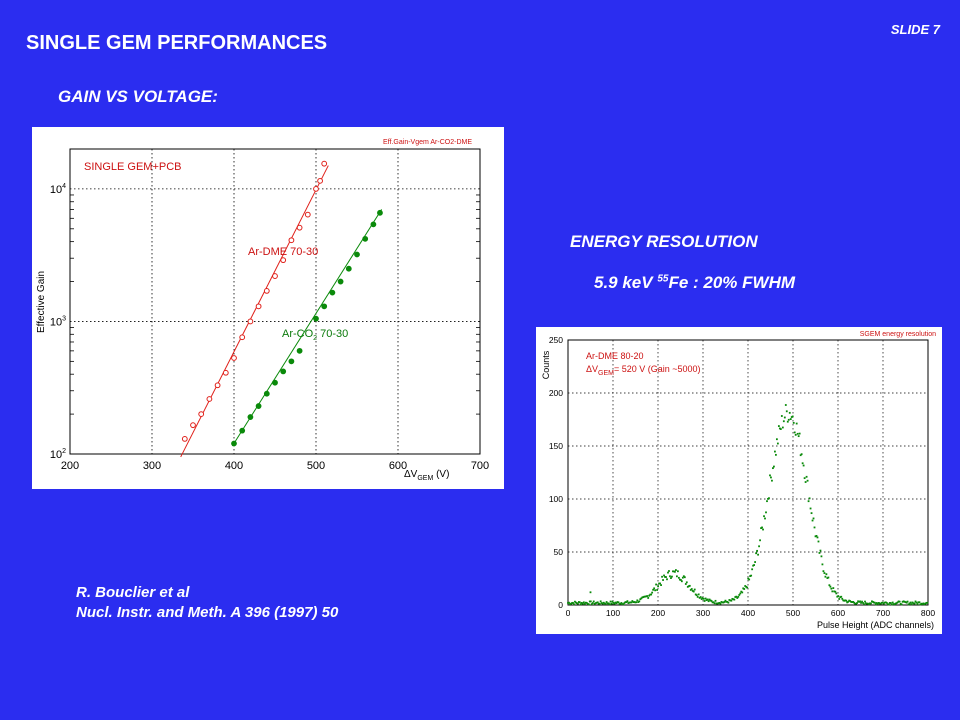  Describe the element at coordinates (133, 592) in the screenshot. I see `reference-authors: R. Bouclier et al` at that location.